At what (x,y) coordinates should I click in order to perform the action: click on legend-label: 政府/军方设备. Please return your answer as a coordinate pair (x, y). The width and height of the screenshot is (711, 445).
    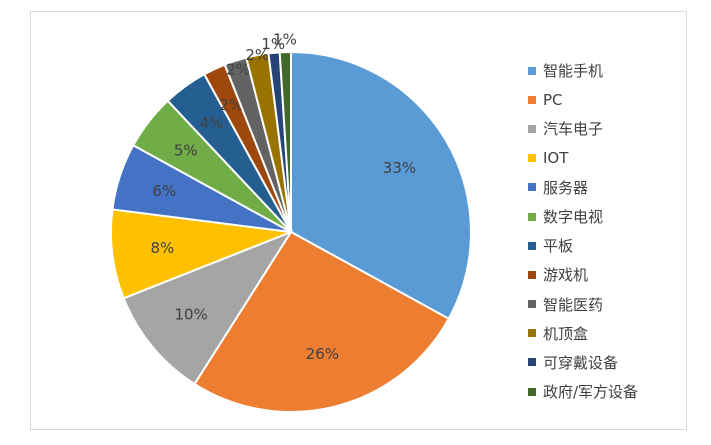
    Looking at the image, I should click on (591, 392).